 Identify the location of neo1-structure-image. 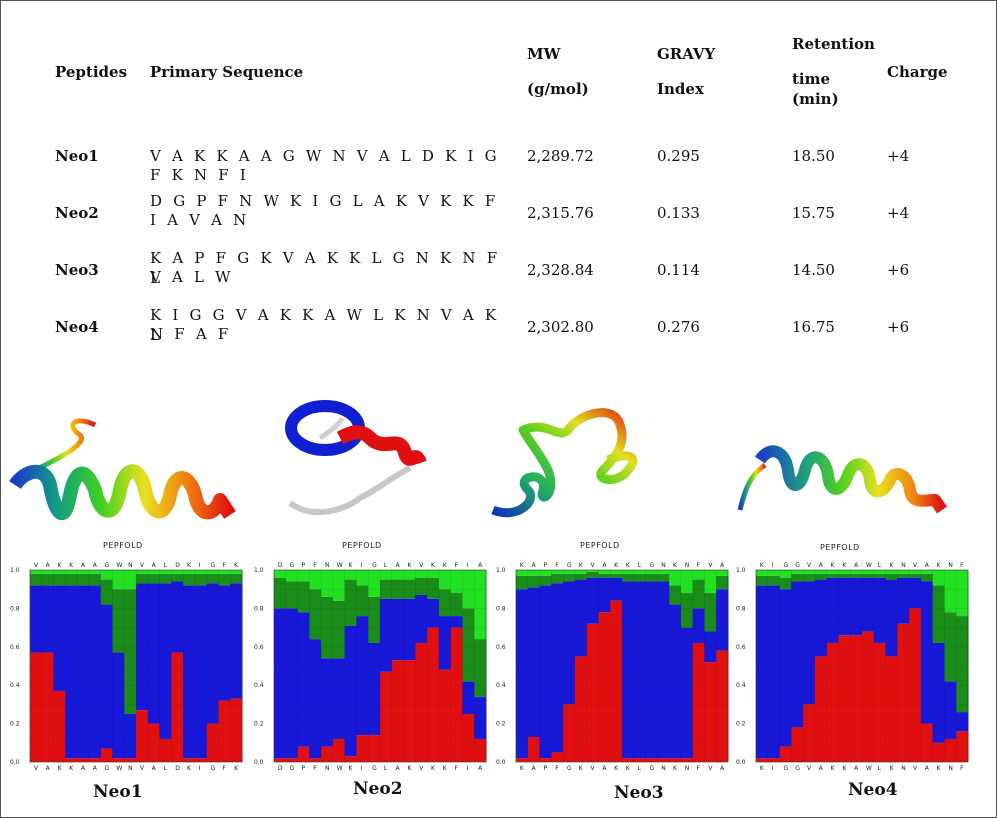
(122, 469).